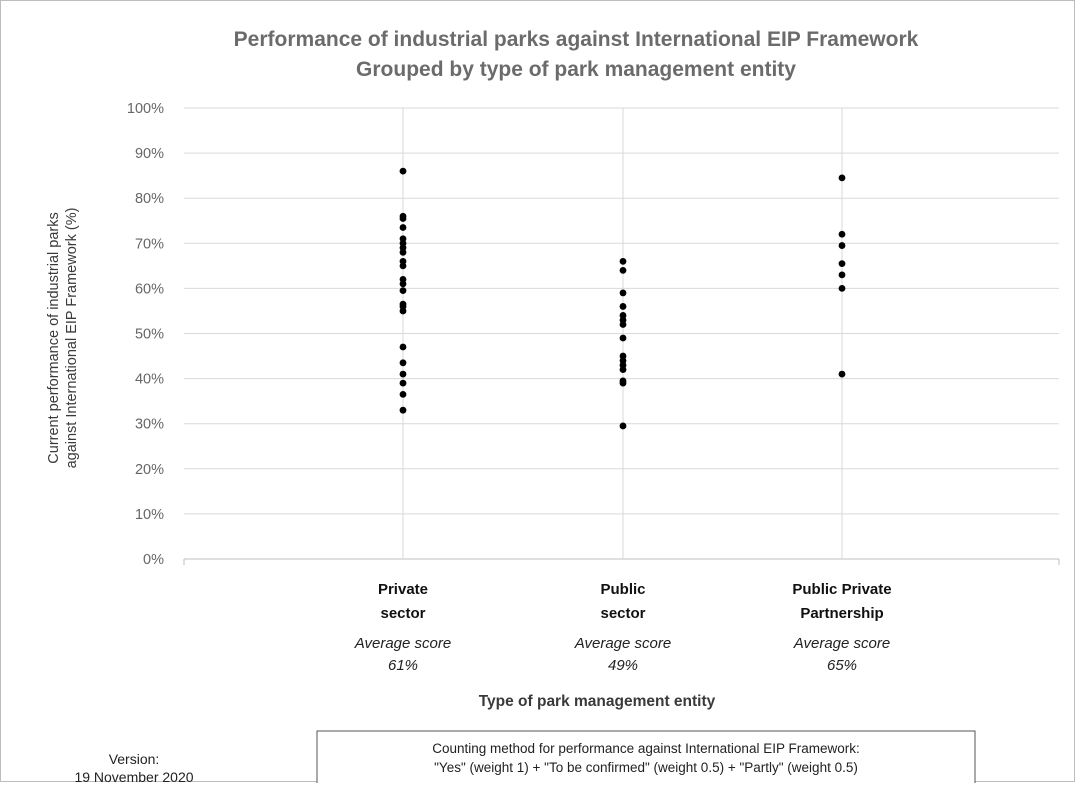 The width and height of the screenshot is (1082, 789). I want to click on version-label: Version:, so click(134, 759).